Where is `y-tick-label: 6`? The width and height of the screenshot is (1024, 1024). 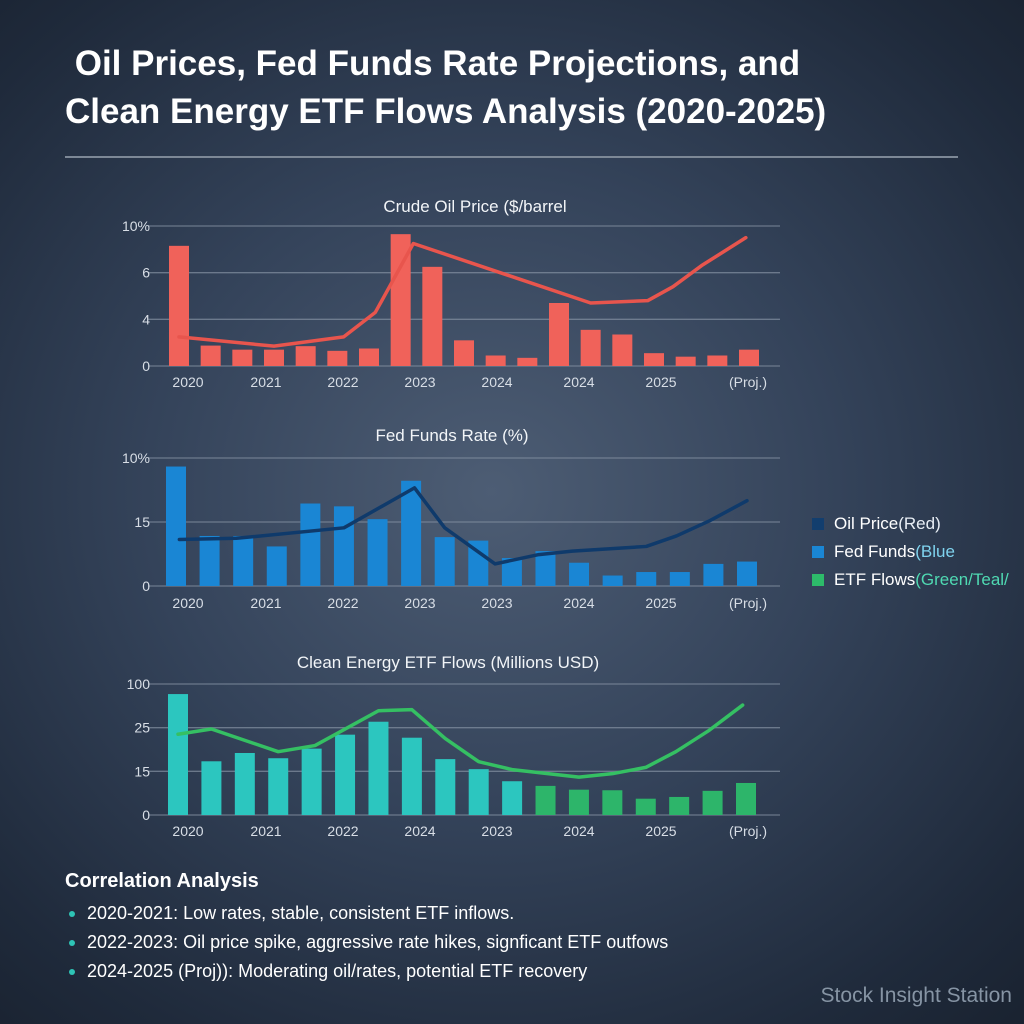
y-tick-label: 6 is located at coordinates (146, 273).